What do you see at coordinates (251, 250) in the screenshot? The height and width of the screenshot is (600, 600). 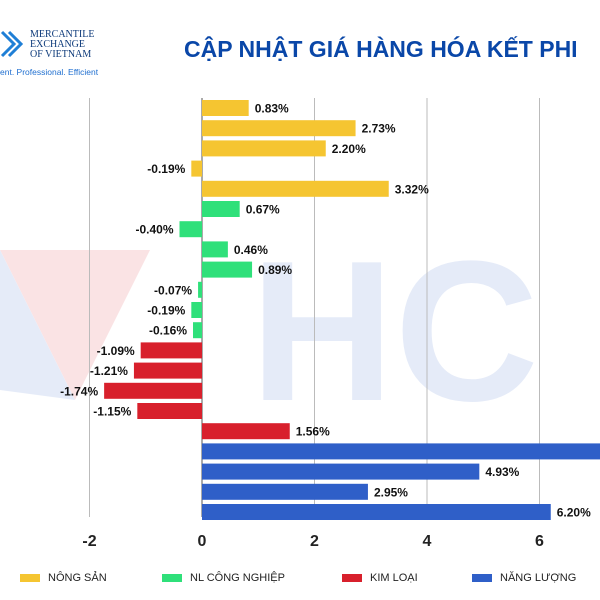 I see `data-label: 0.46%` at bounding box center [251, 250].